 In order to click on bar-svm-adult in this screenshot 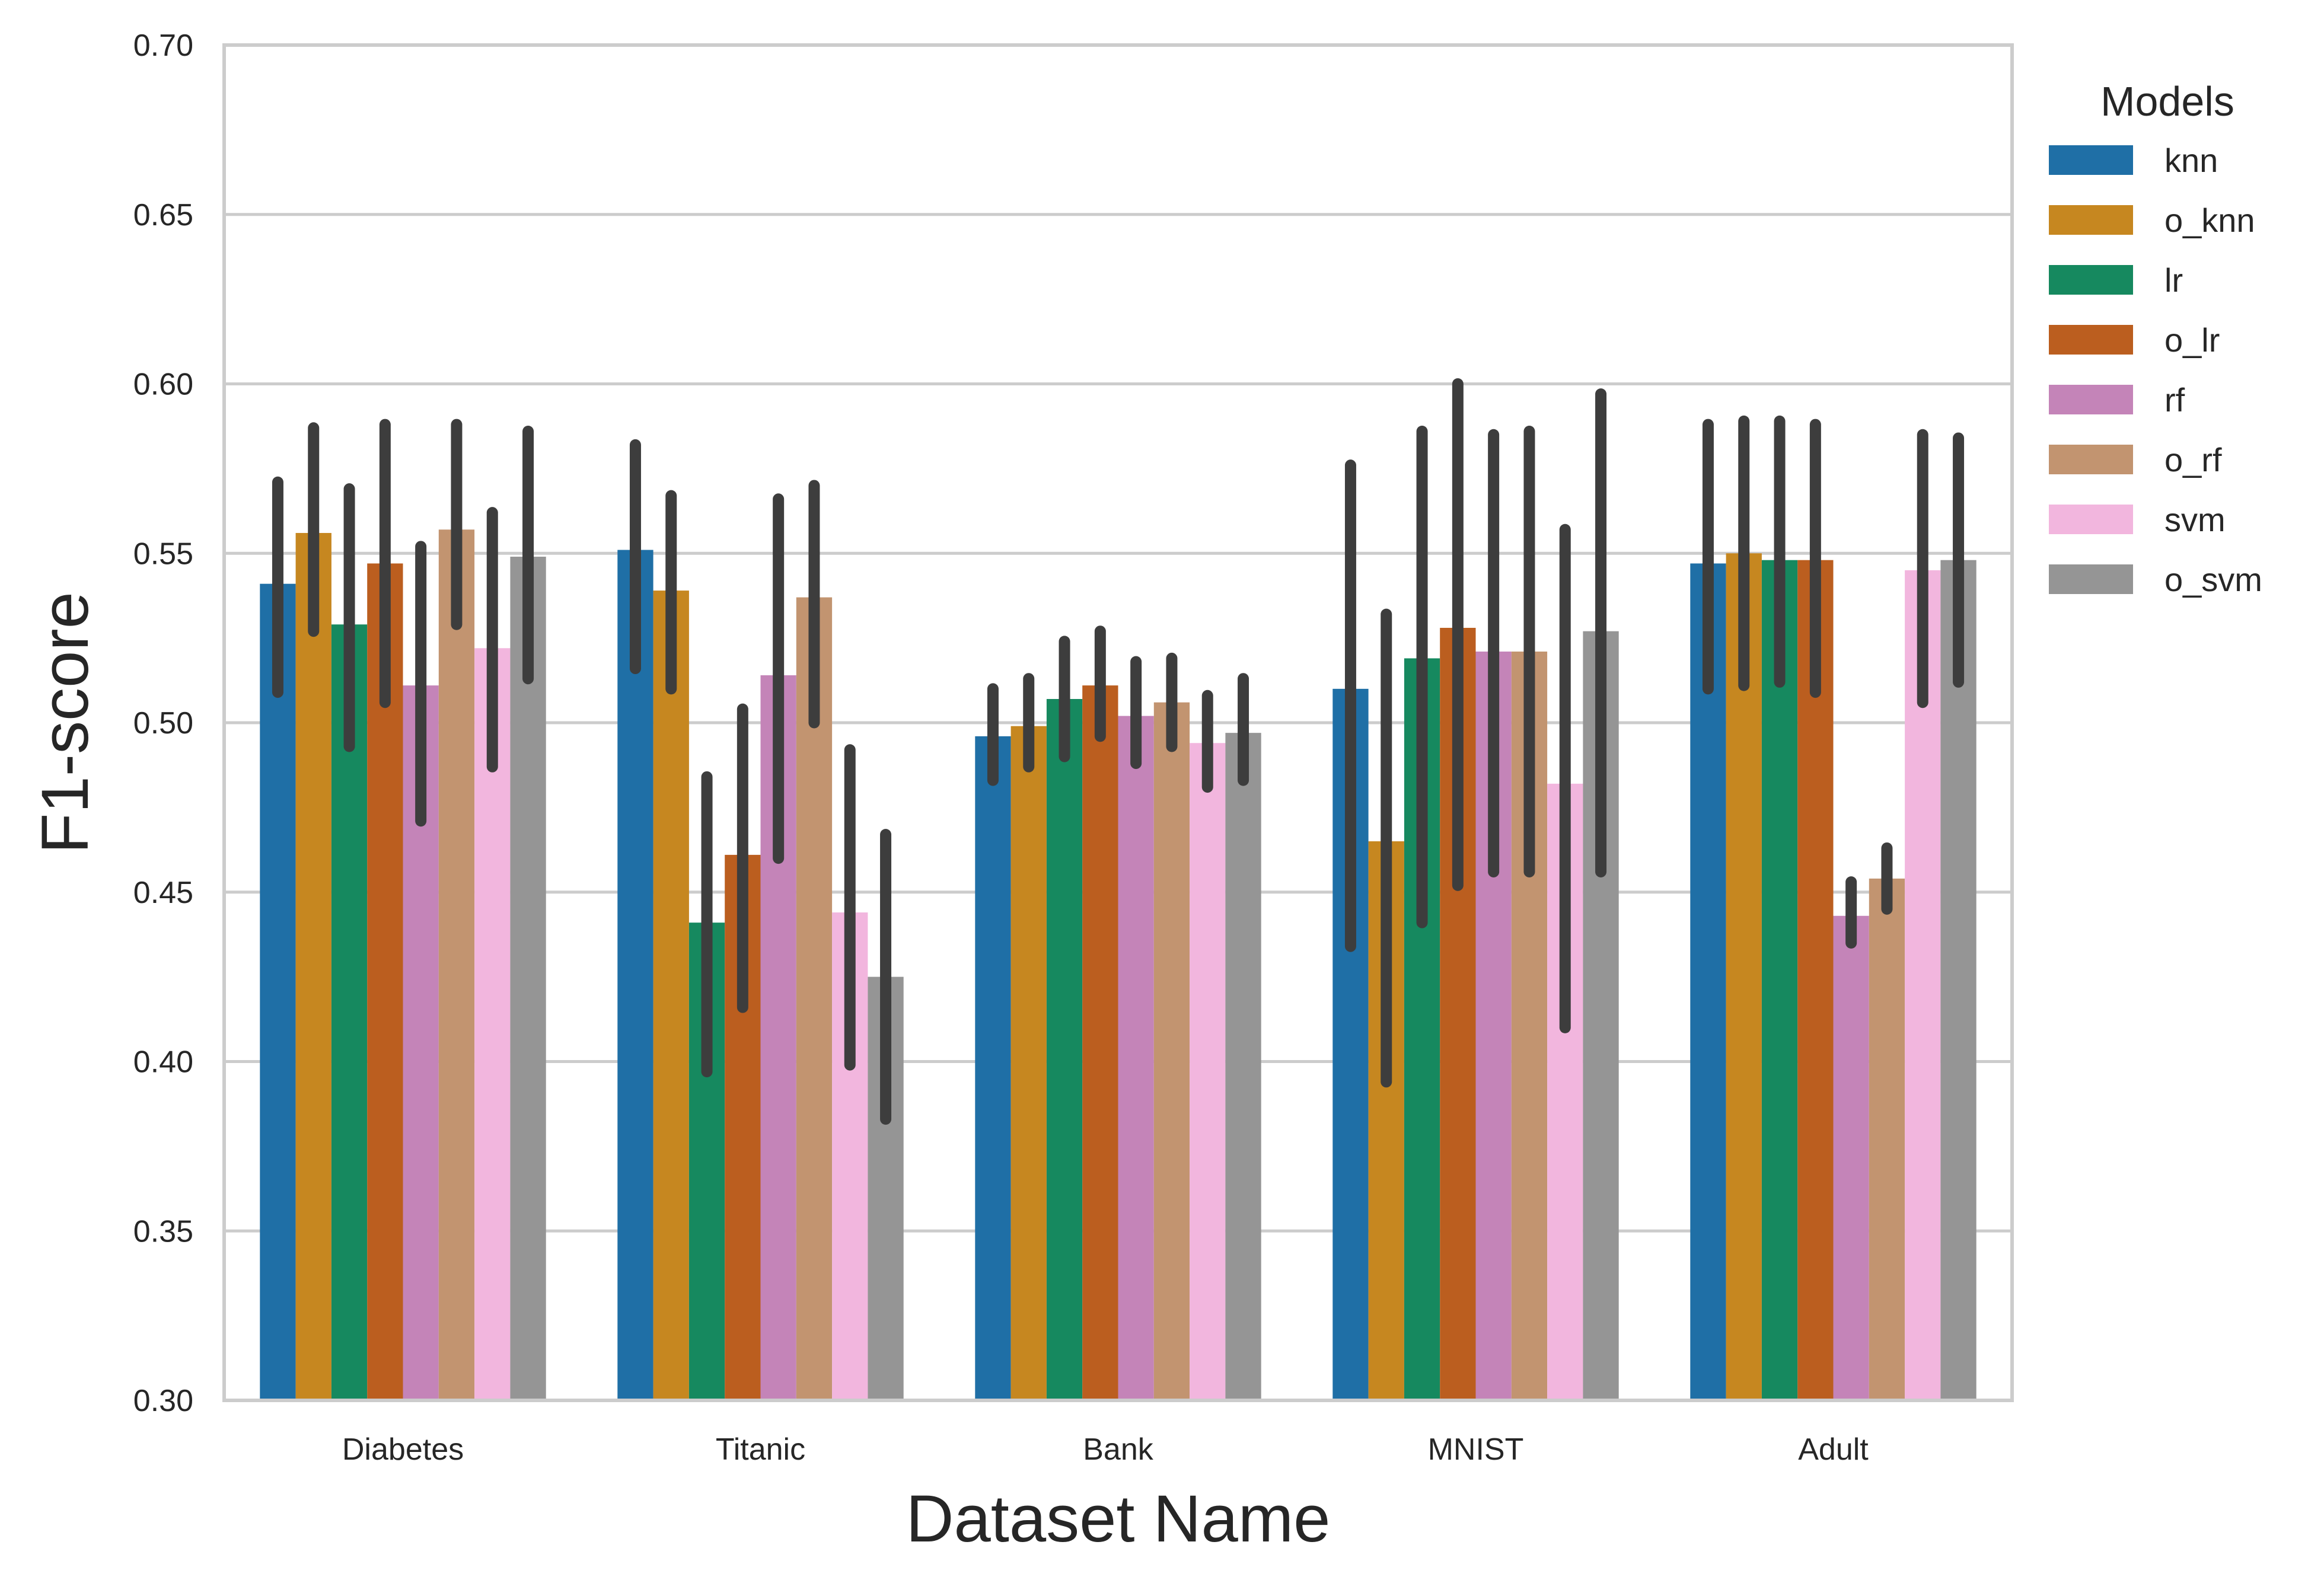, I will do `click(1923, 985)`.